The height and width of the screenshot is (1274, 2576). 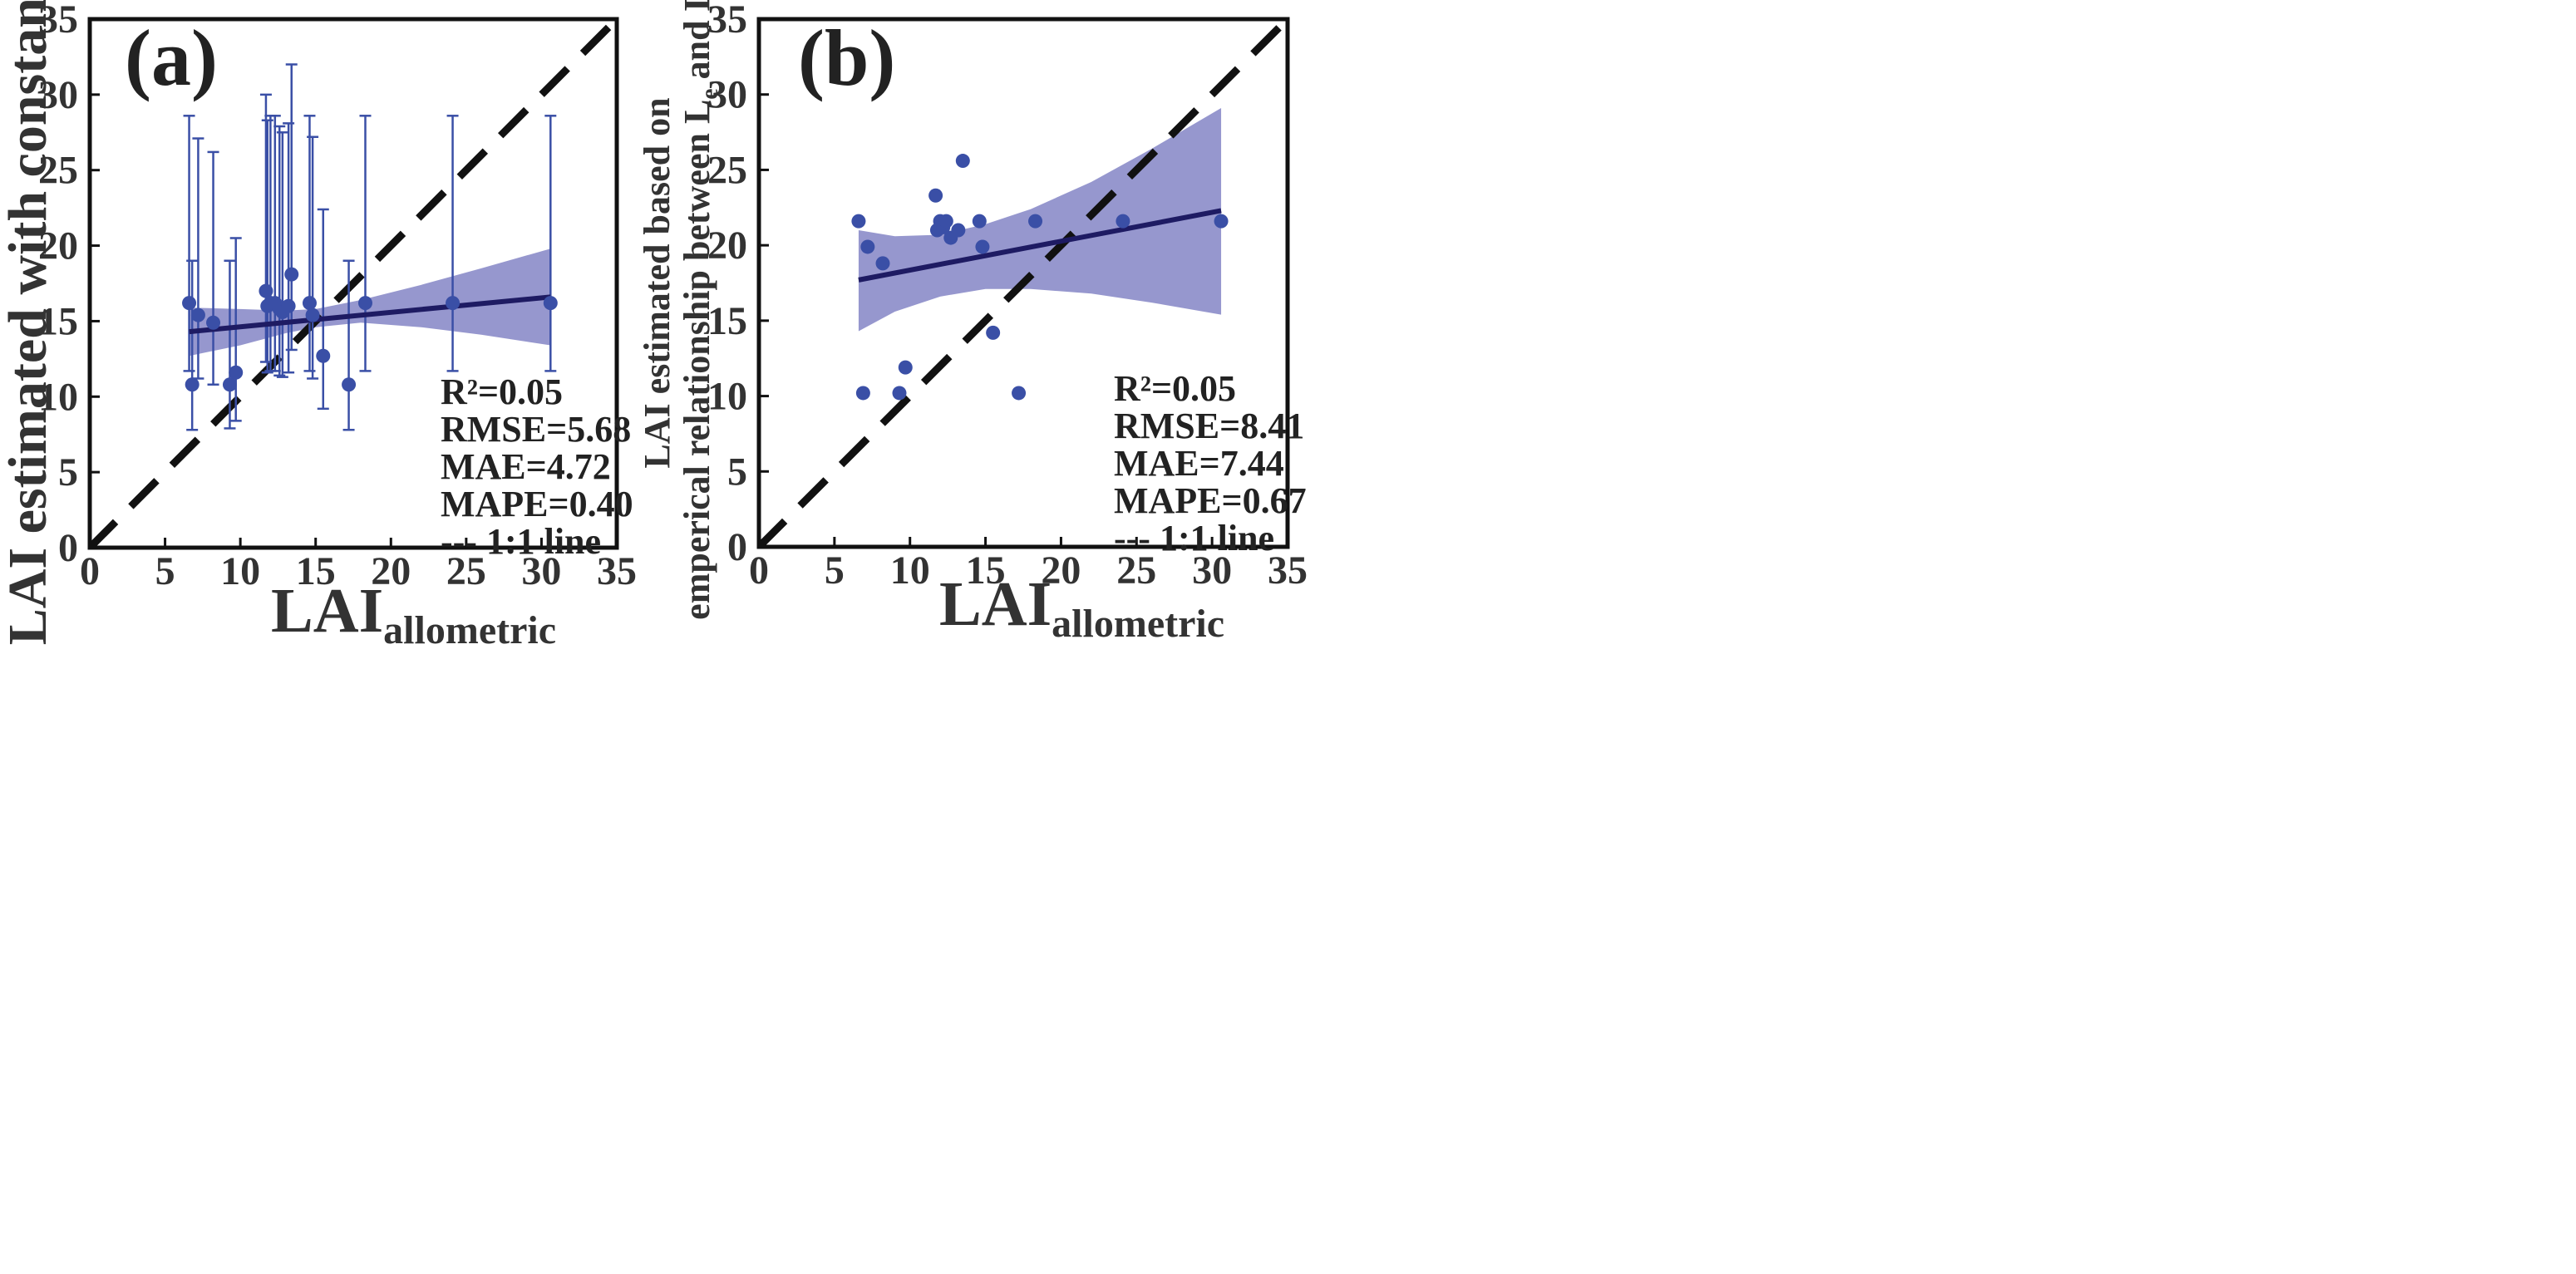 I want to click on y-axis-label-part: emperical relationship between L, so click(x=697, y=360).